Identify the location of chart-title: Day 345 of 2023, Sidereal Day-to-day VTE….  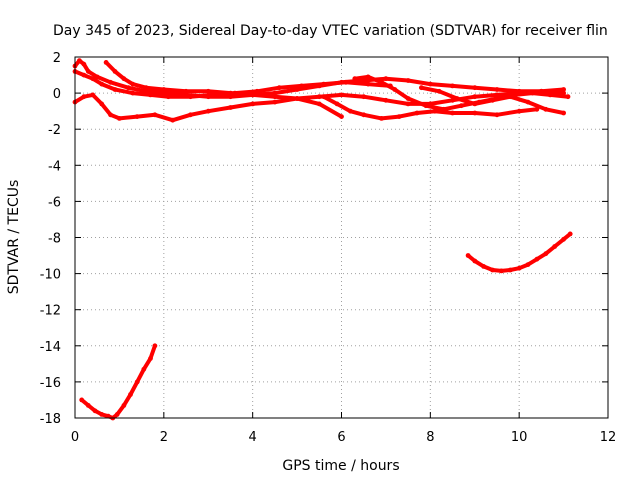
(330, 31).